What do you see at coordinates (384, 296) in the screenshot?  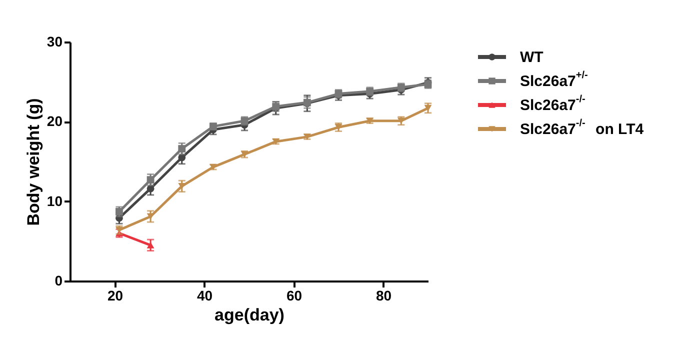 I see `x-tick-label: 80` at bounding box center [384, 296].